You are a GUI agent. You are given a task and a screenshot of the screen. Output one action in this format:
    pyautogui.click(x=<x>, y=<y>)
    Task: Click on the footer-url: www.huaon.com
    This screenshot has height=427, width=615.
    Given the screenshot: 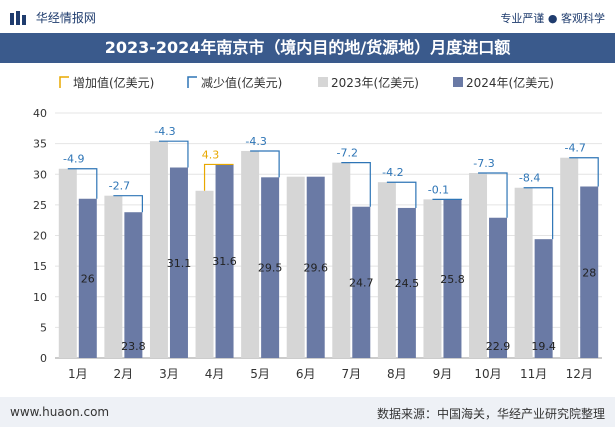 What is the action you would take?
    pyautogui.click(x=60, y=412)
    